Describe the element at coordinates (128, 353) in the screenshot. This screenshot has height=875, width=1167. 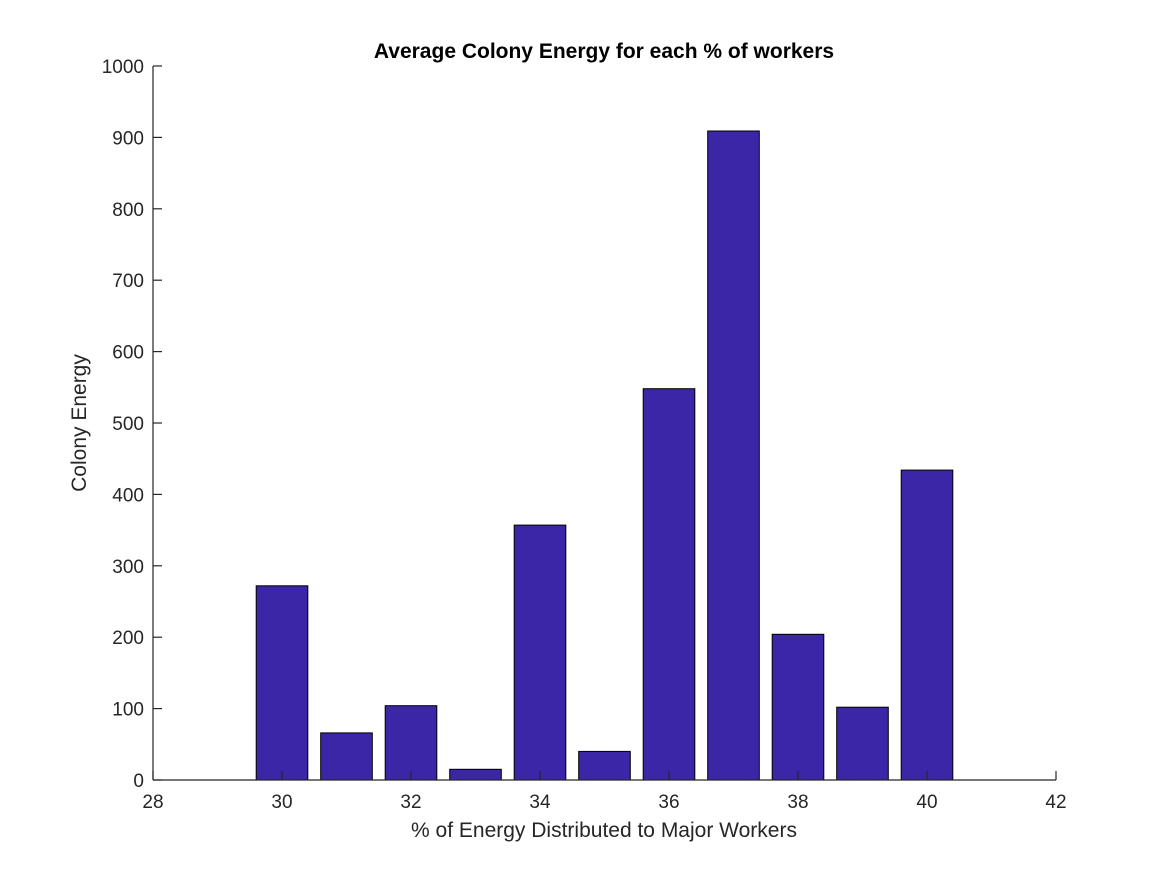
I see `y-tick-label: 600` at that location.